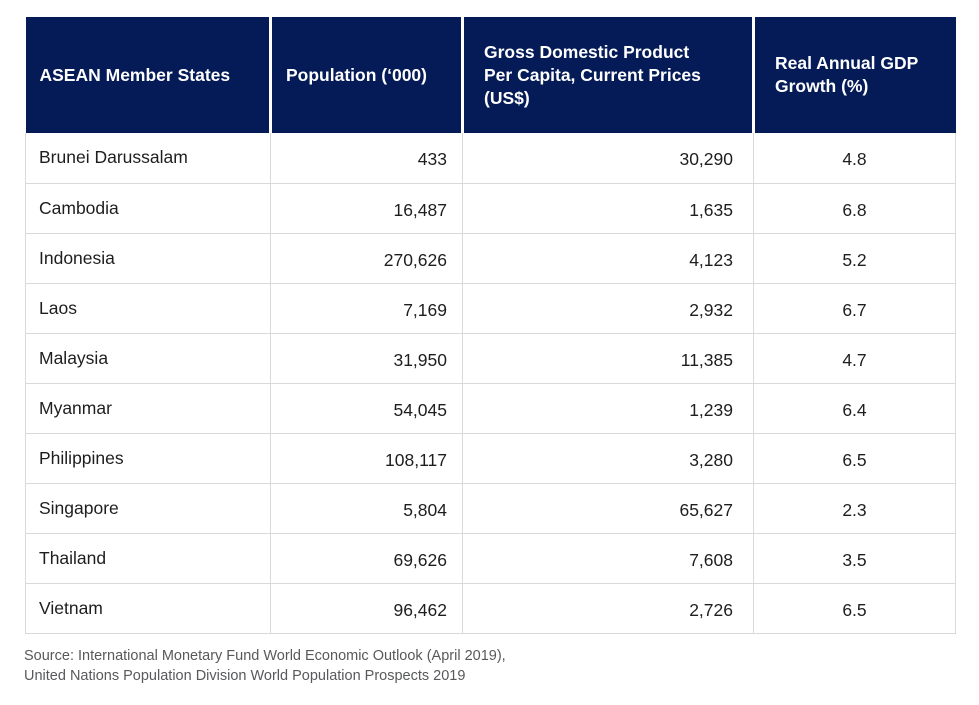 The width and height of the screenshot is (979, 705). I want to click on cell-gdp-per-capita: 2,726, so click(608, 608).